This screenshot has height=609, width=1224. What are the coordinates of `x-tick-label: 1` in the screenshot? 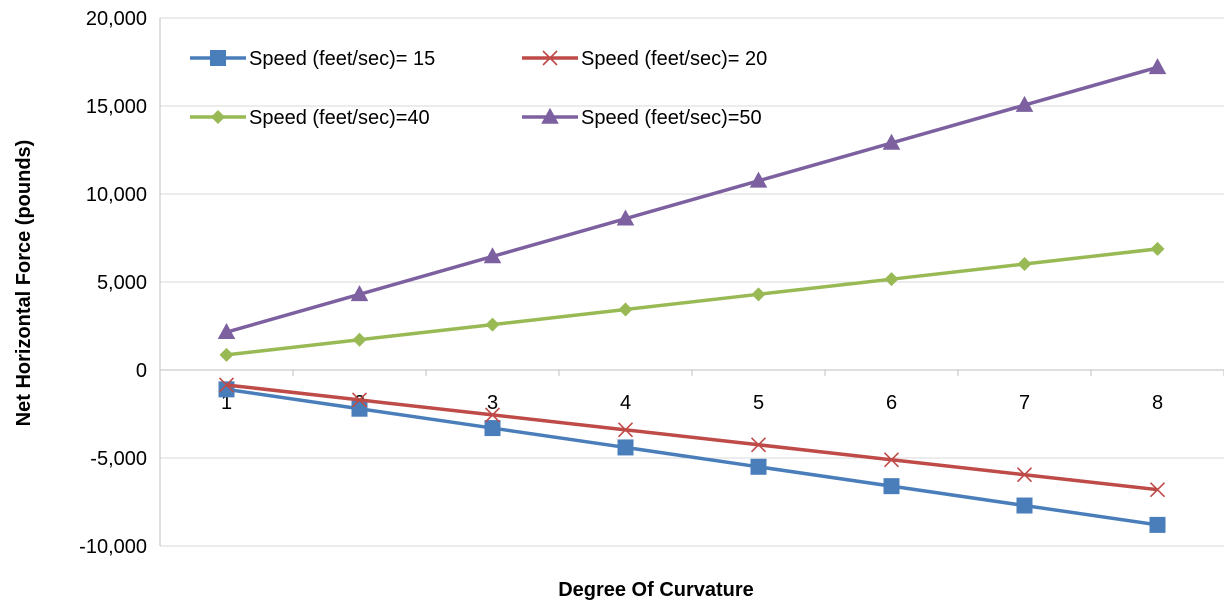 It's located at (226, 403).